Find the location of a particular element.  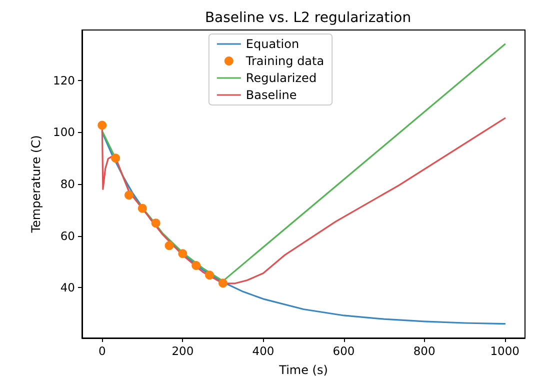

y-tick-label: 60 is located at coordinates (67, 235).